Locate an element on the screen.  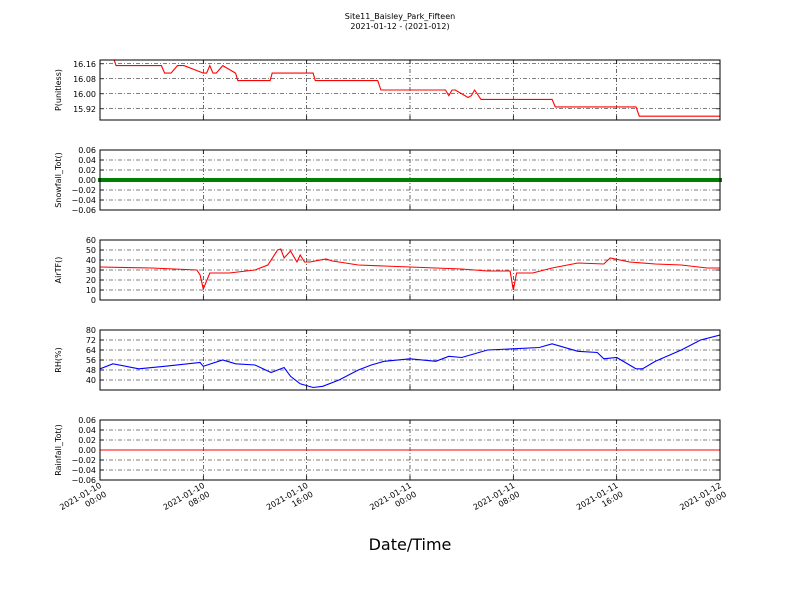
y-tick-label: 16.00 is located at coordinates (84, 94).